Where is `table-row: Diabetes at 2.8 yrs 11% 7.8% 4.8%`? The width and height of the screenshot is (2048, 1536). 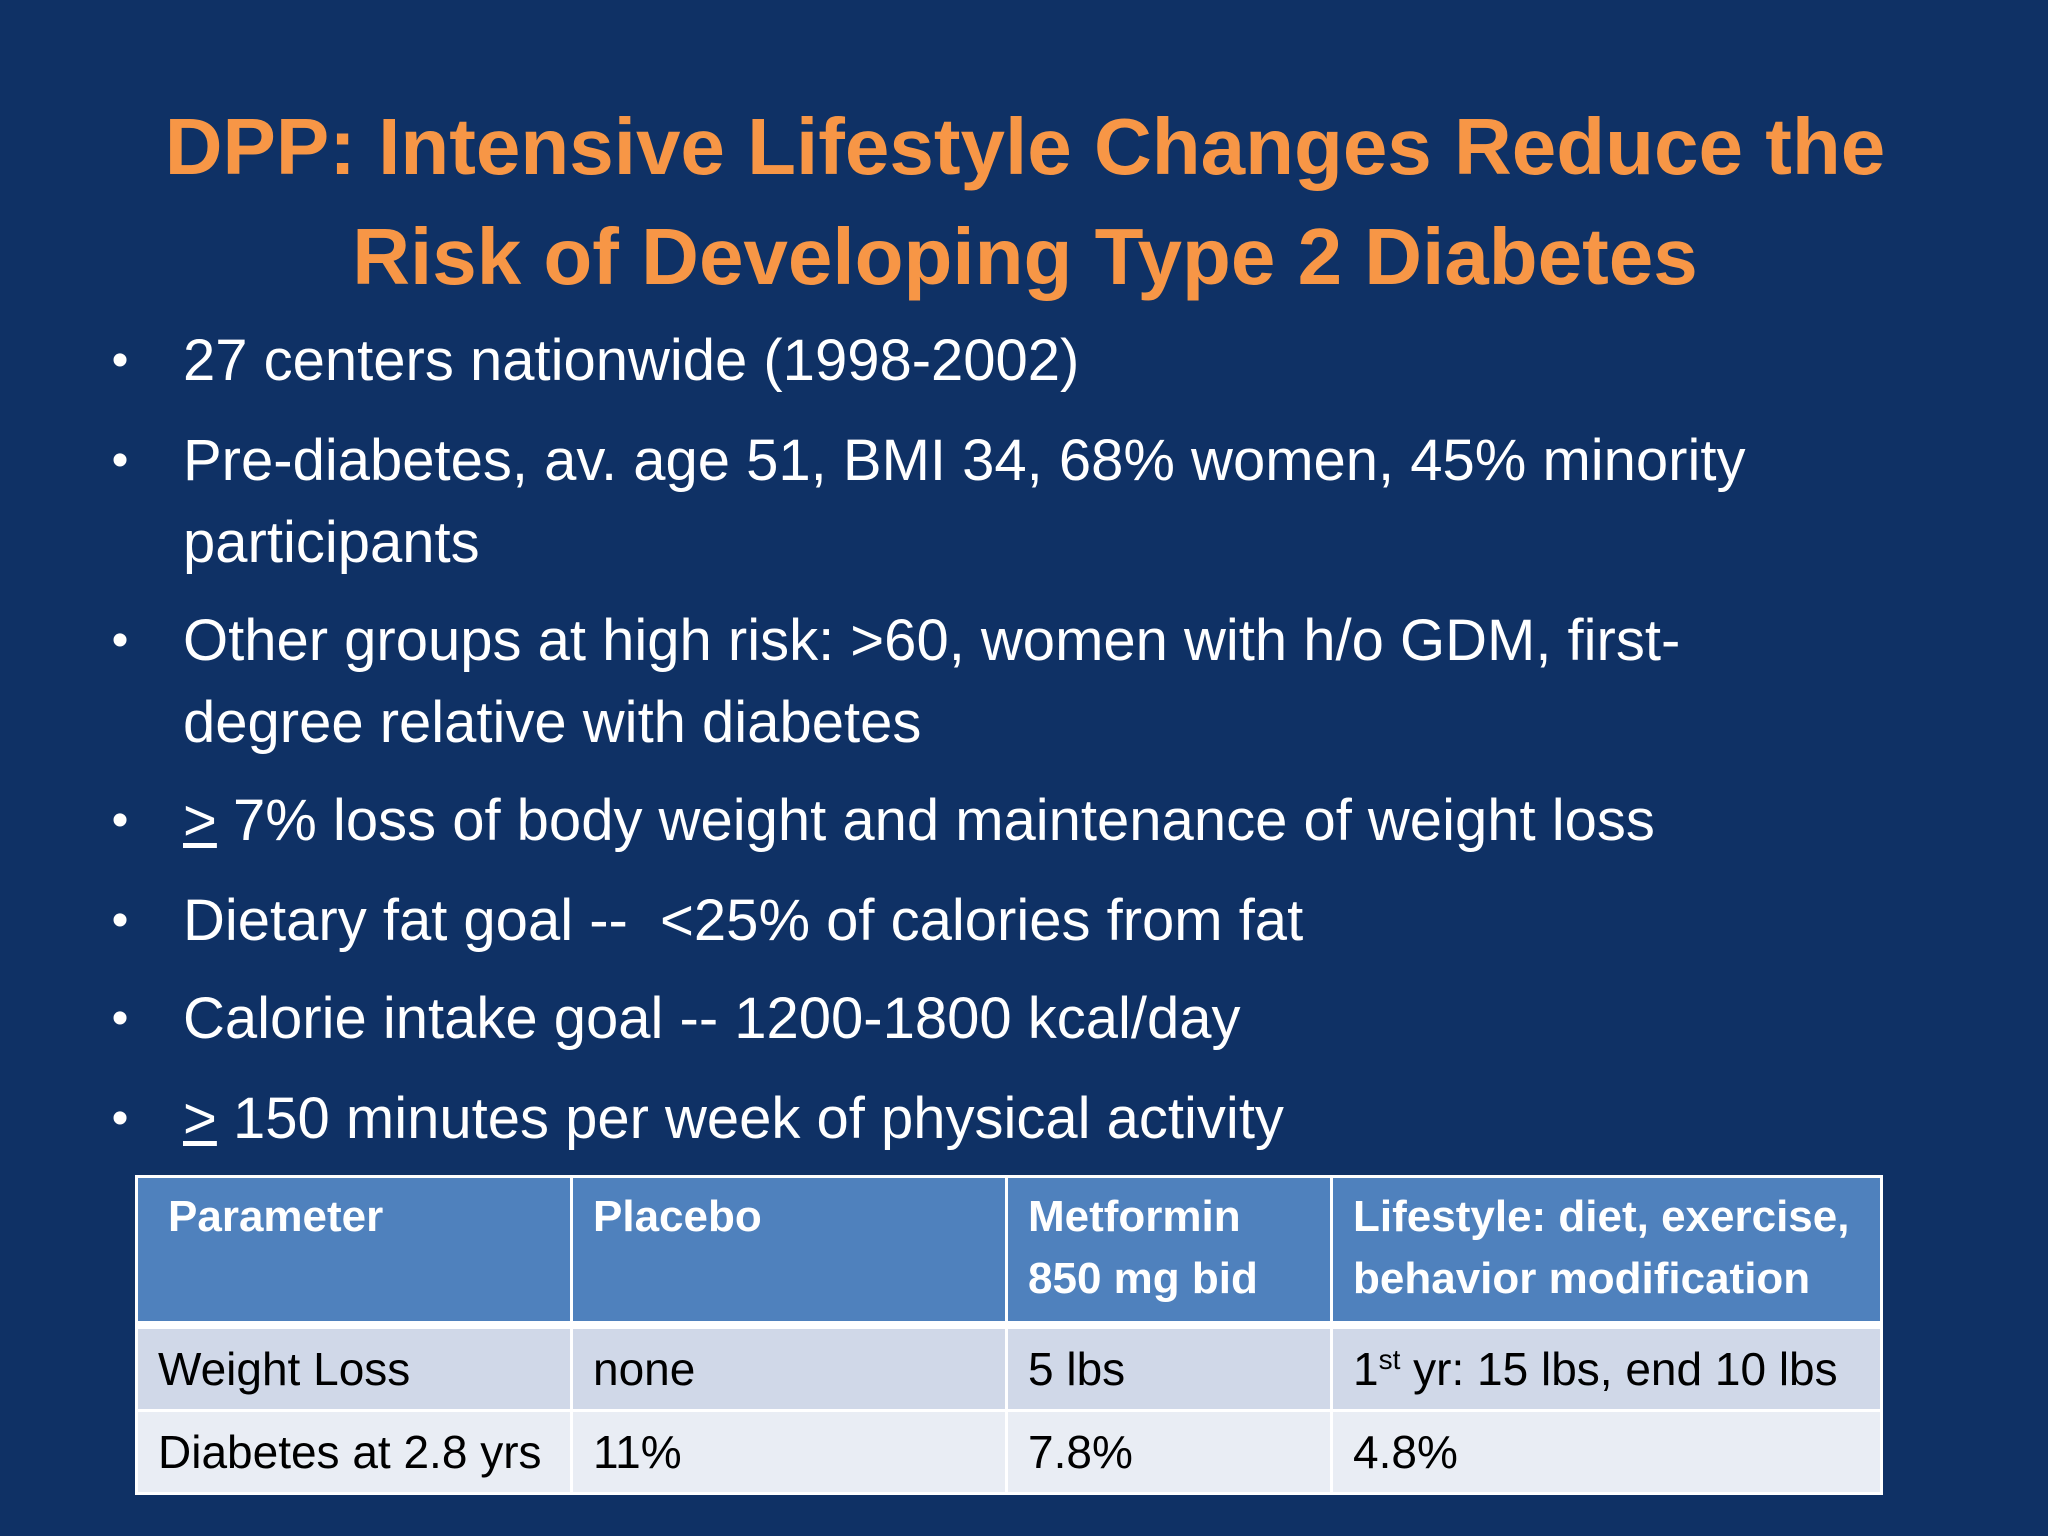 table-row: Diabetes at 2.8 yrs 11% 7.8% 4.8% is located at coordinates (1009, 1452).